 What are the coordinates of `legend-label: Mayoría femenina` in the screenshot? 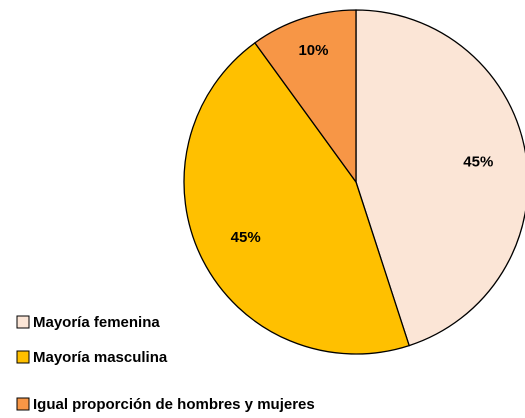 It's located at (96, 322).